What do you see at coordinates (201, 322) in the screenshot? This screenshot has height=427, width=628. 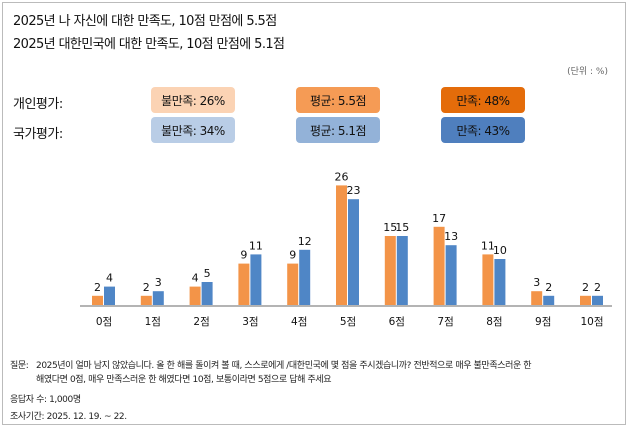 I see `x-tick-label: 2점` at bounding box center [201, 322].